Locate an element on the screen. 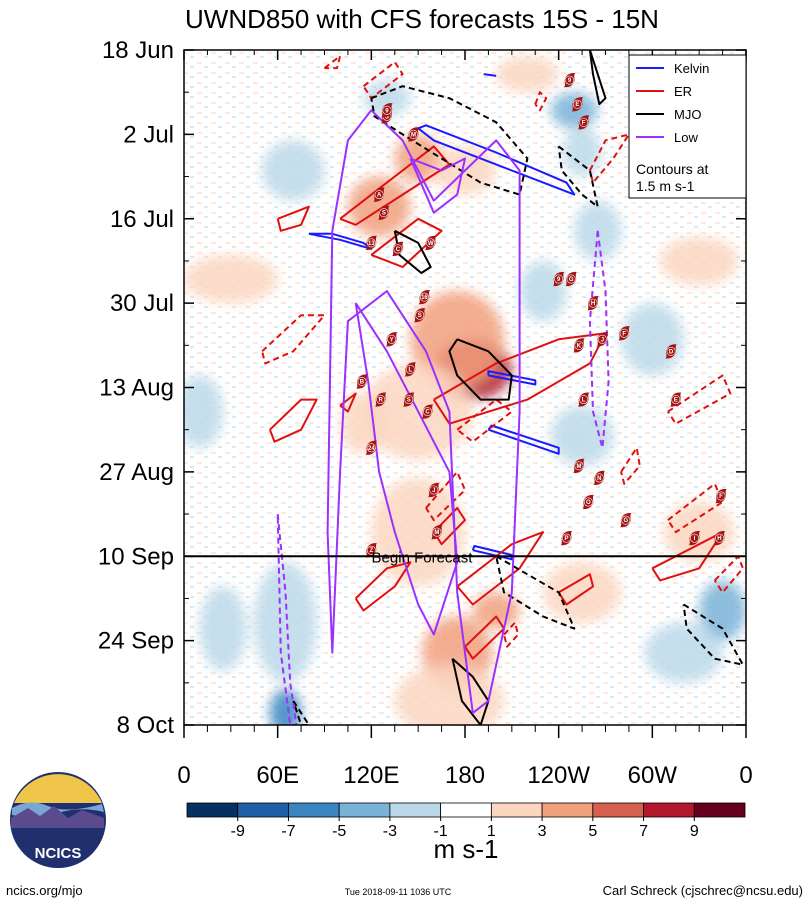  storm-marker: F is located at coordinates (721, 496).